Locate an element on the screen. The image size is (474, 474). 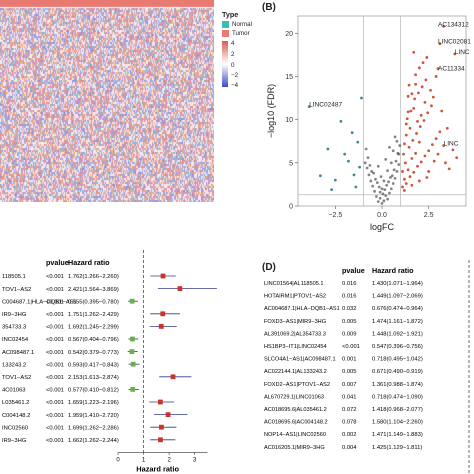
y-axis-label: −log10 (FDR) is located at coordinates (271, 111).